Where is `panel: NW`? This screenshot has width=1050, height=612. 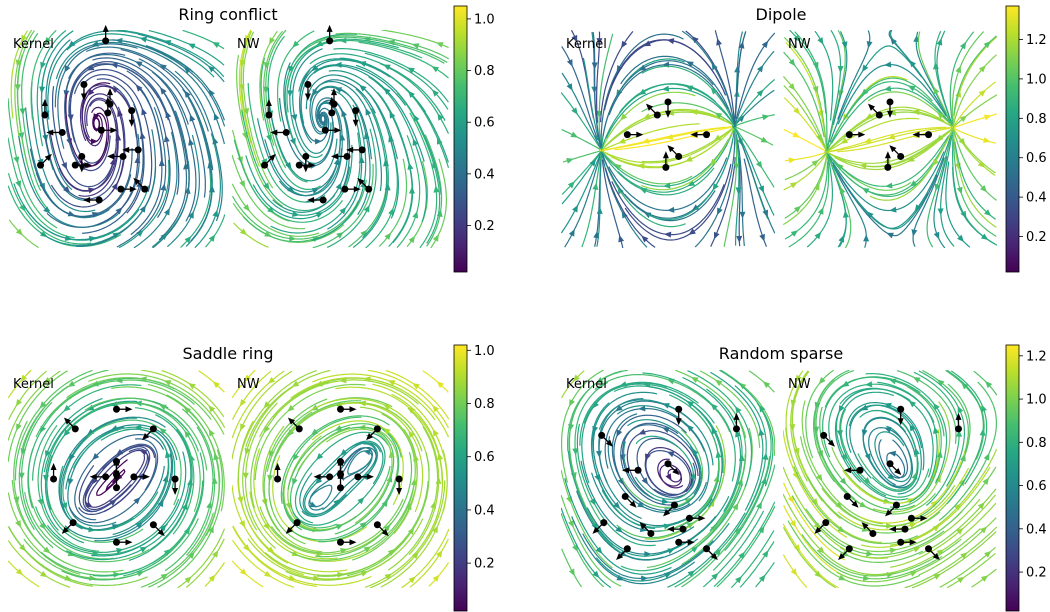 panel: NW is located at coordinates (340, 479).